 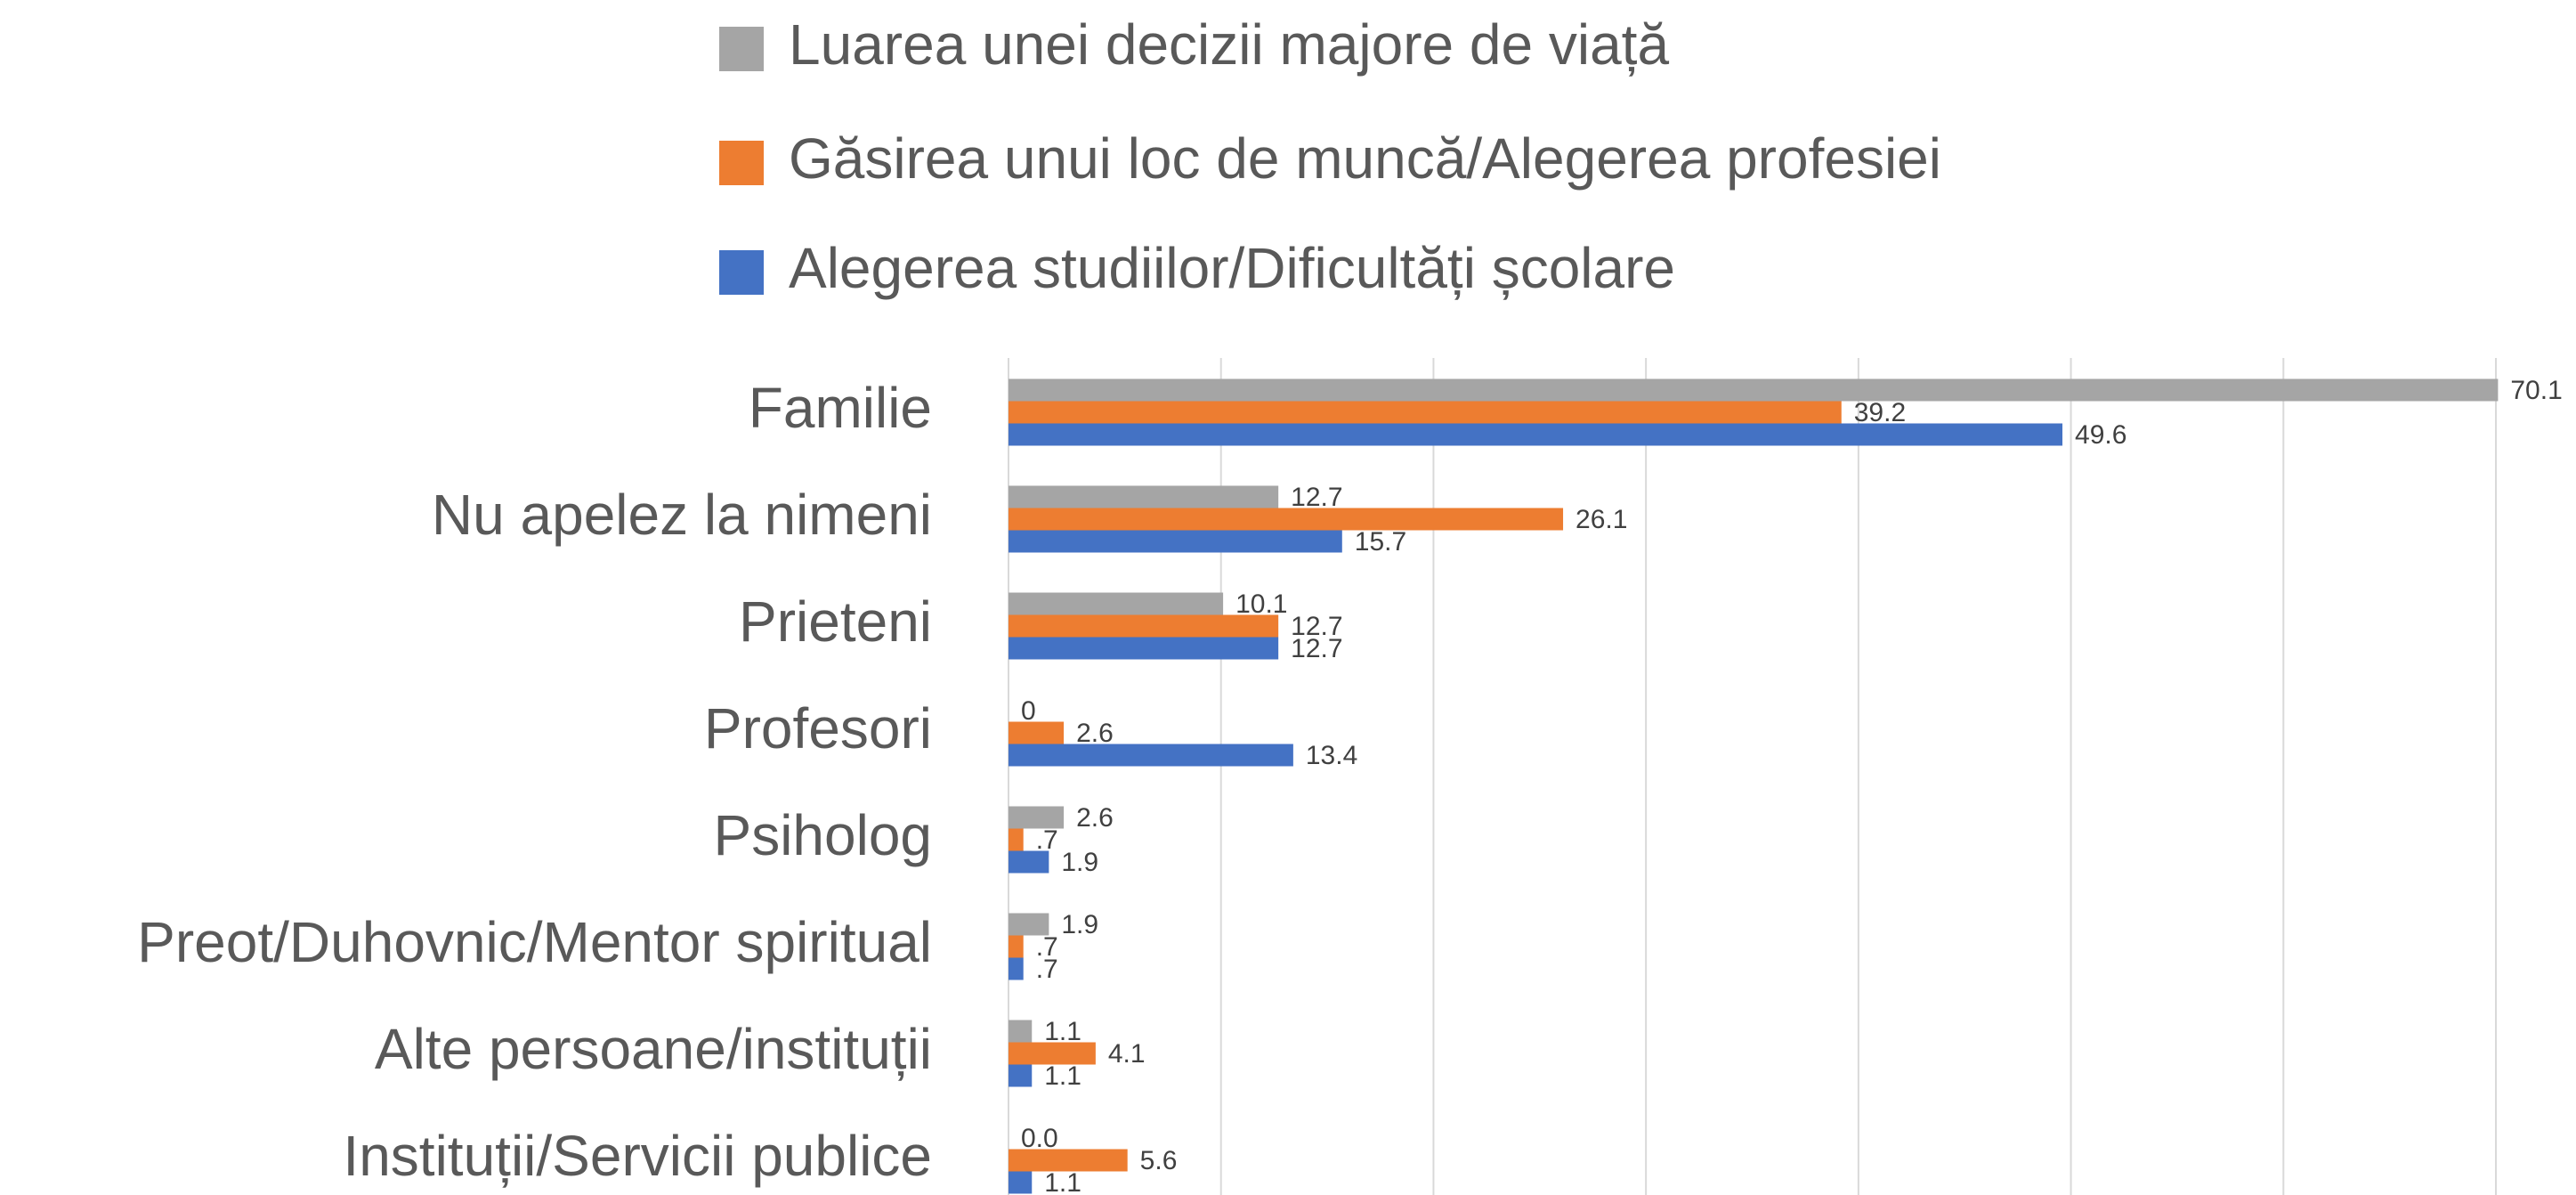 I want to click on value-label: 13.4, so click(x=1332, y=756).